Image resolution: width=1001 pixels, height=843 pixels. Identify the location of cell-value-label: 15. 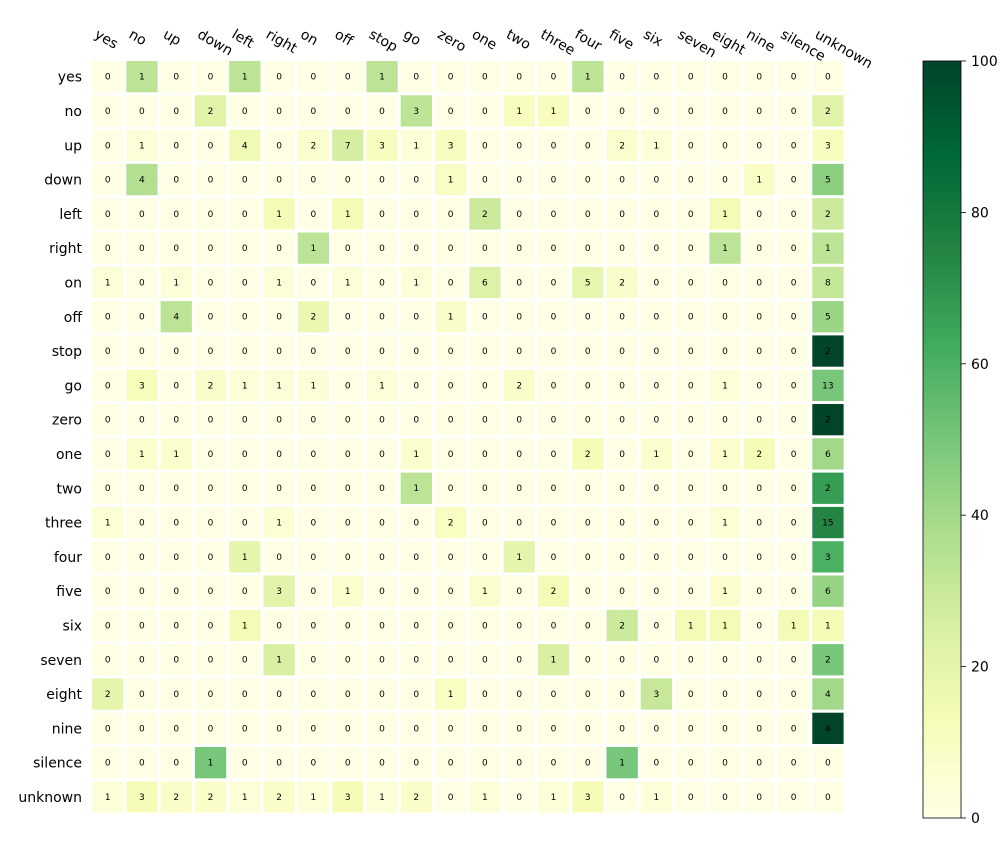
(827, 524).